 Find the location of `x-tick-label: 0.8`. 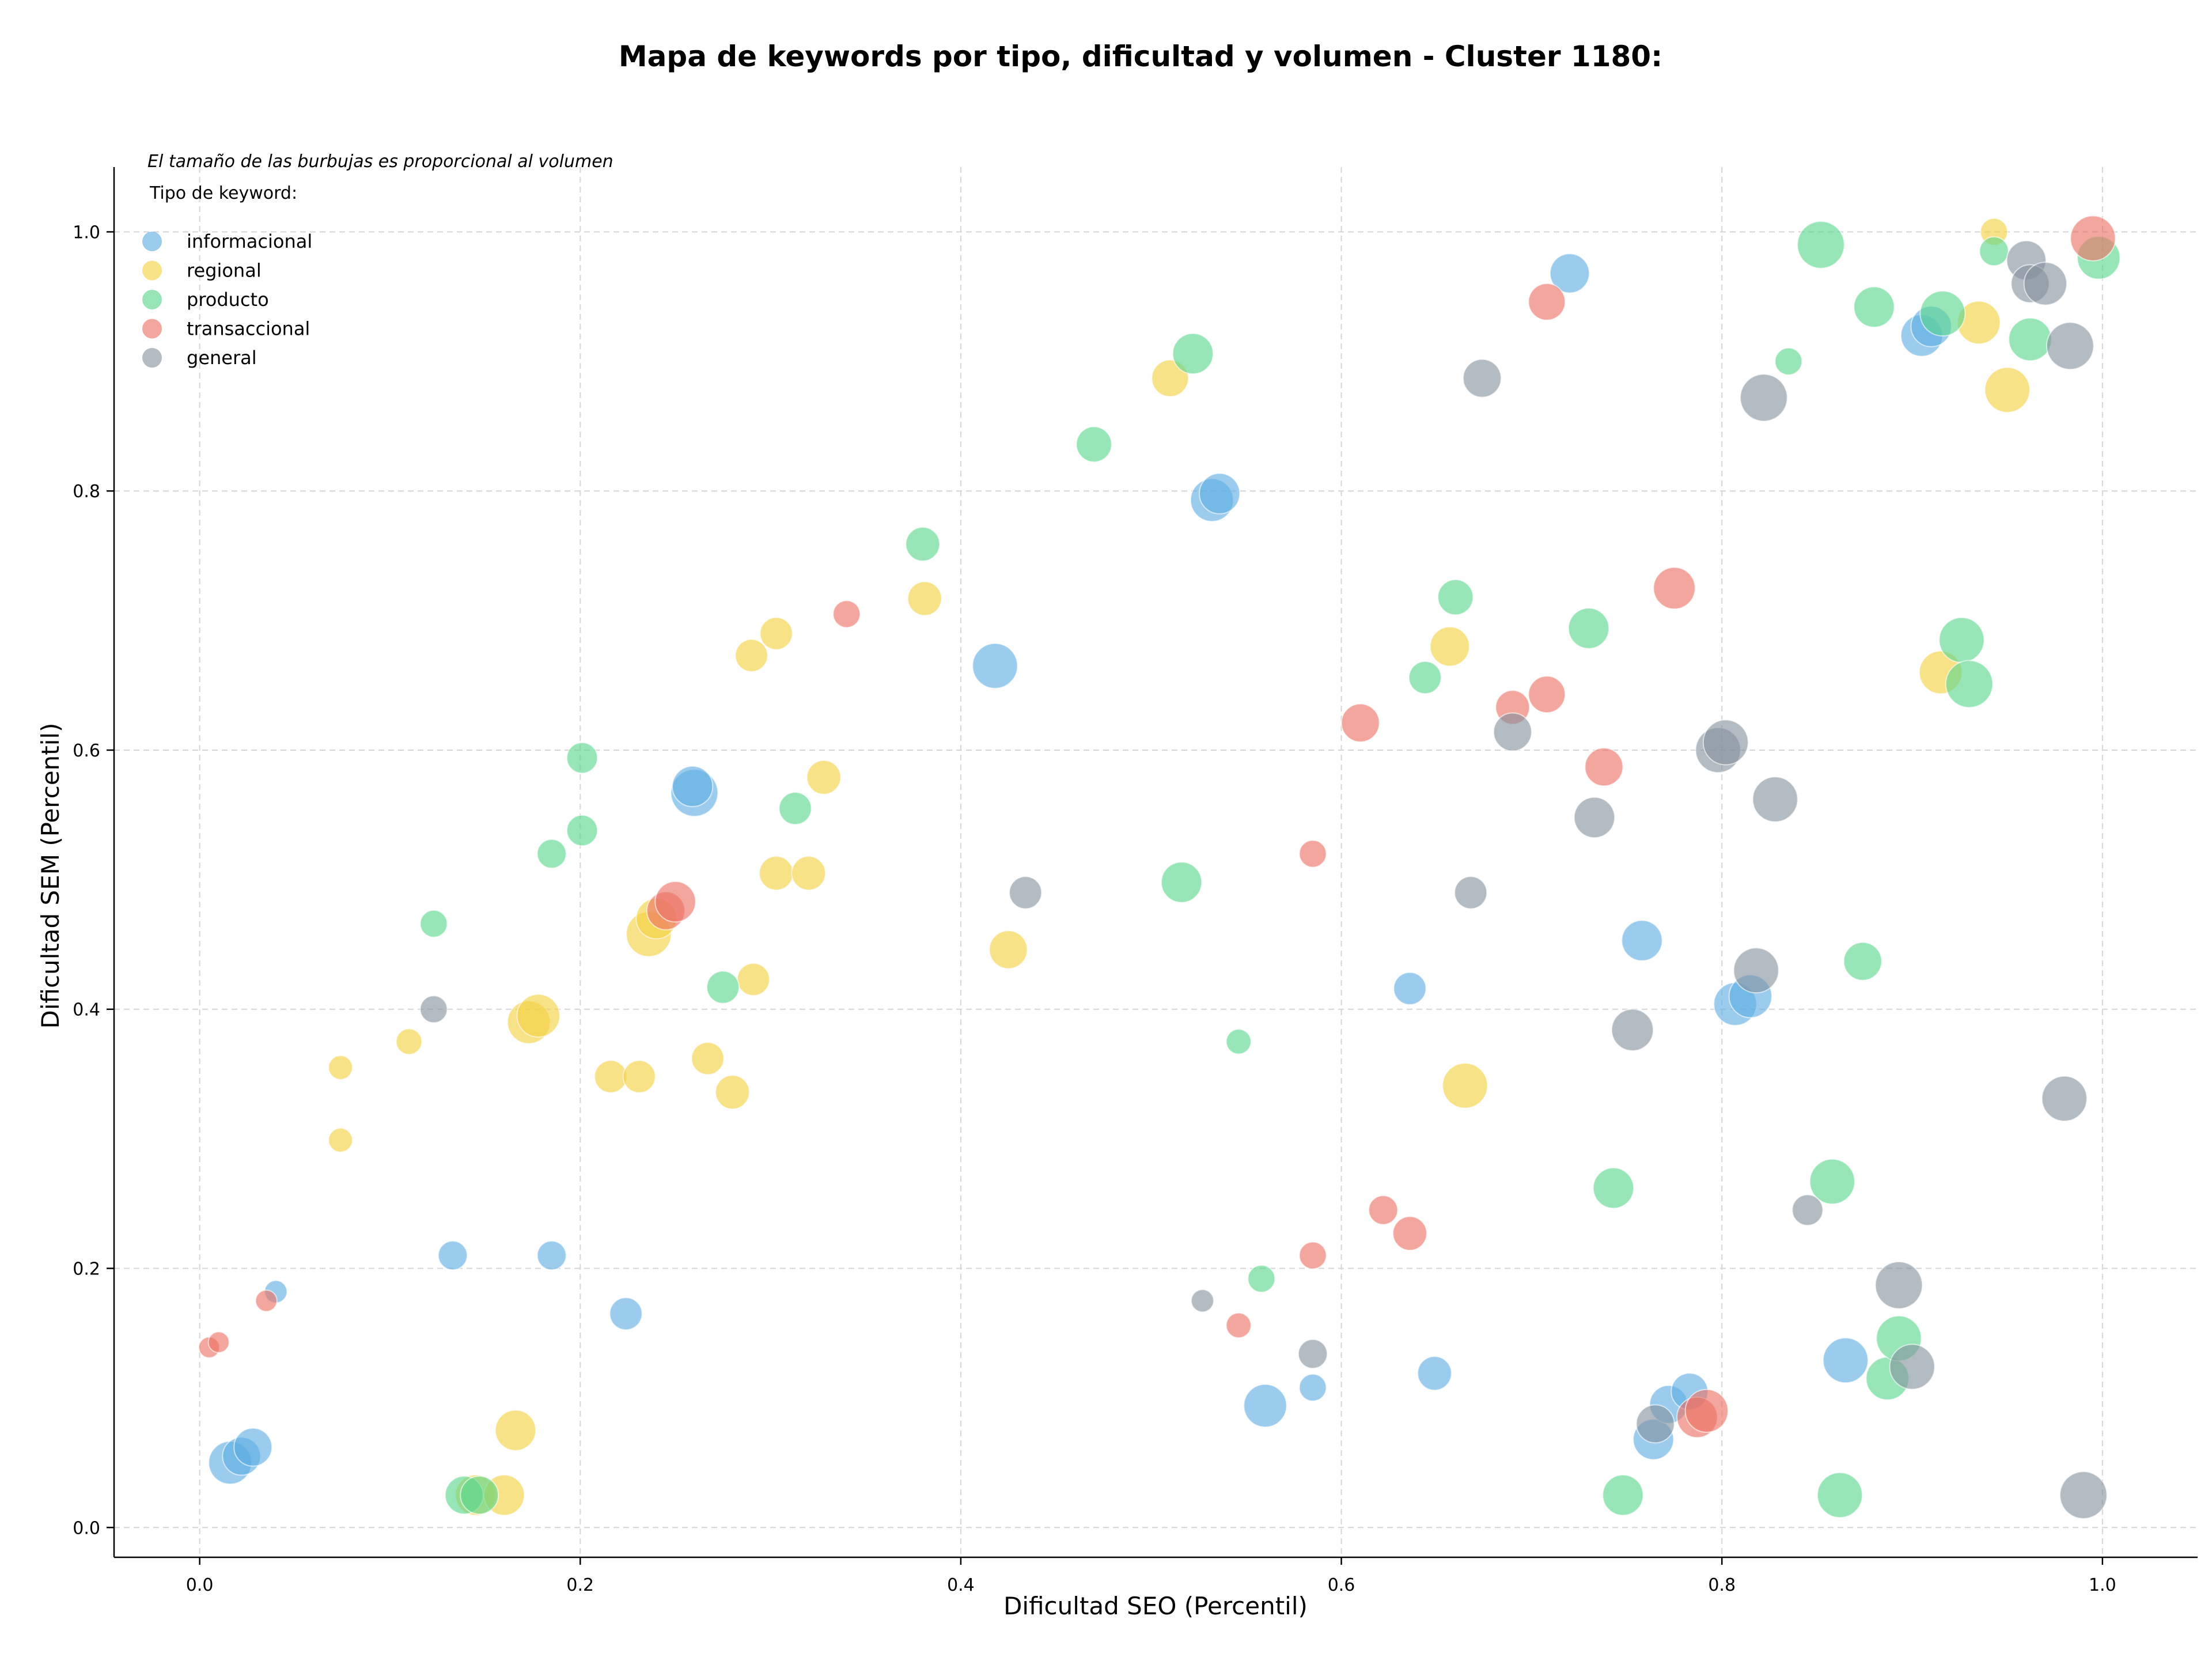

x-tick-label: 0.8 is located at coordinates (1722, 1585).